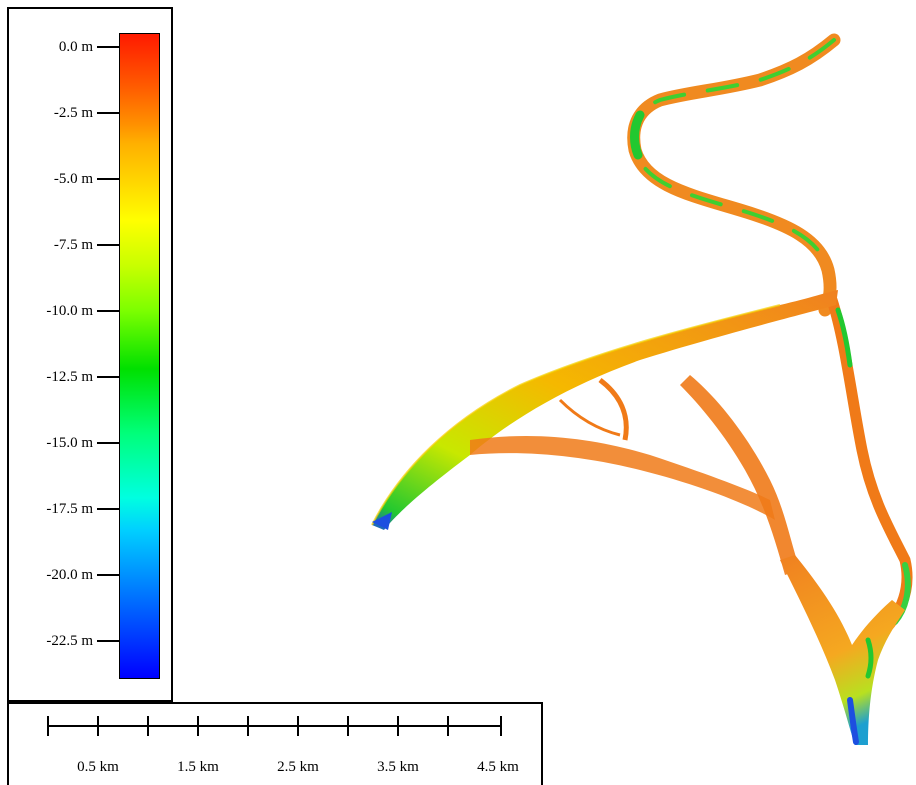 The height and width of the screenshot is (785, 916). Describe the element at coordinates (69, 443) in the screenshot. I see `legend-label: -15.0 m` at that location.